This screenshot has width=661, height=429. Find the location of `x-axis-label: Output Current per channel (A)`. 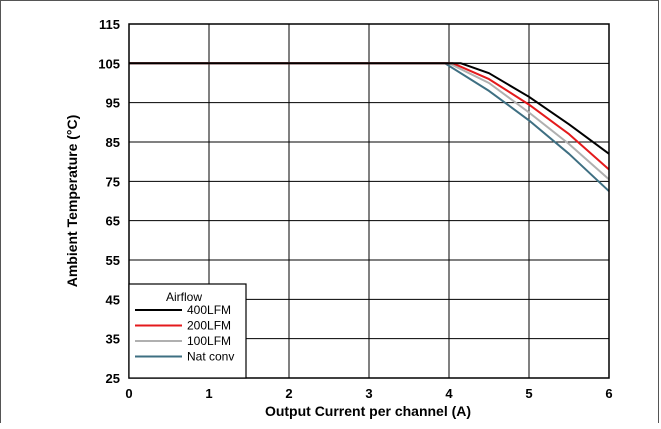

x-axis-label: Output Current per channel (A) is located at coordinates (368, 411).